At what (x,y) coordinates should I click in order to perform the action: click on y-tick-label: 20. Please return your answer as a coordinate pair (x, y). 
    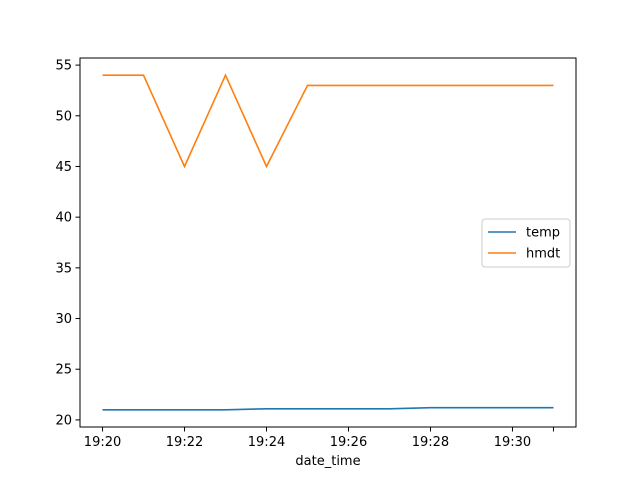
    Looking at the image, I should click on (63, 420).